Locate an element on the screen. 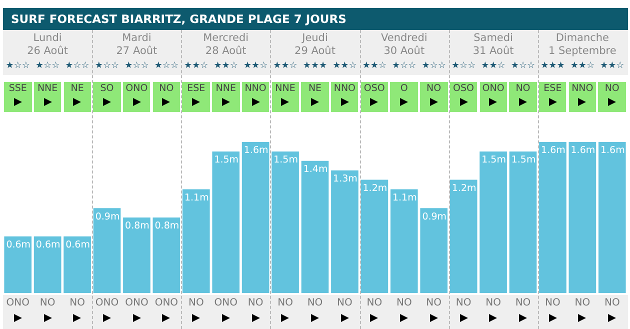 The width and height of the screenshot is (630, 329). text: 31 Août is located at coordinates (493, 51).